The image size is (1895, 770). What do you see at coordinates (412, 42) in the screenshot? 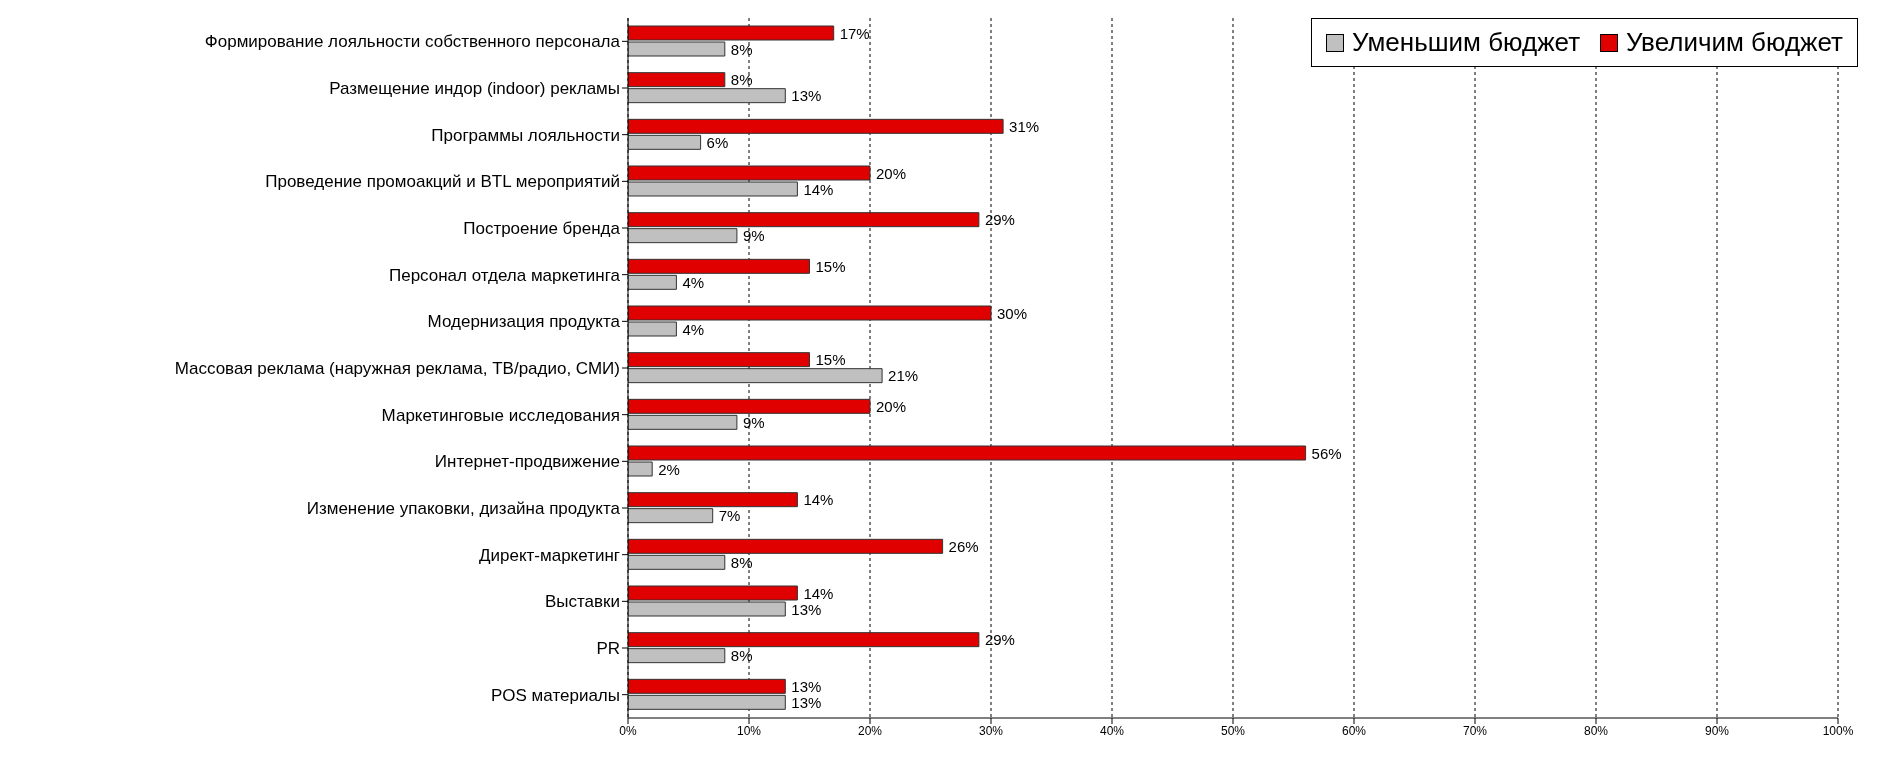
I see `y-tick-label: Формирование лояльности собственного персонала` at bounding box center [412, 42].